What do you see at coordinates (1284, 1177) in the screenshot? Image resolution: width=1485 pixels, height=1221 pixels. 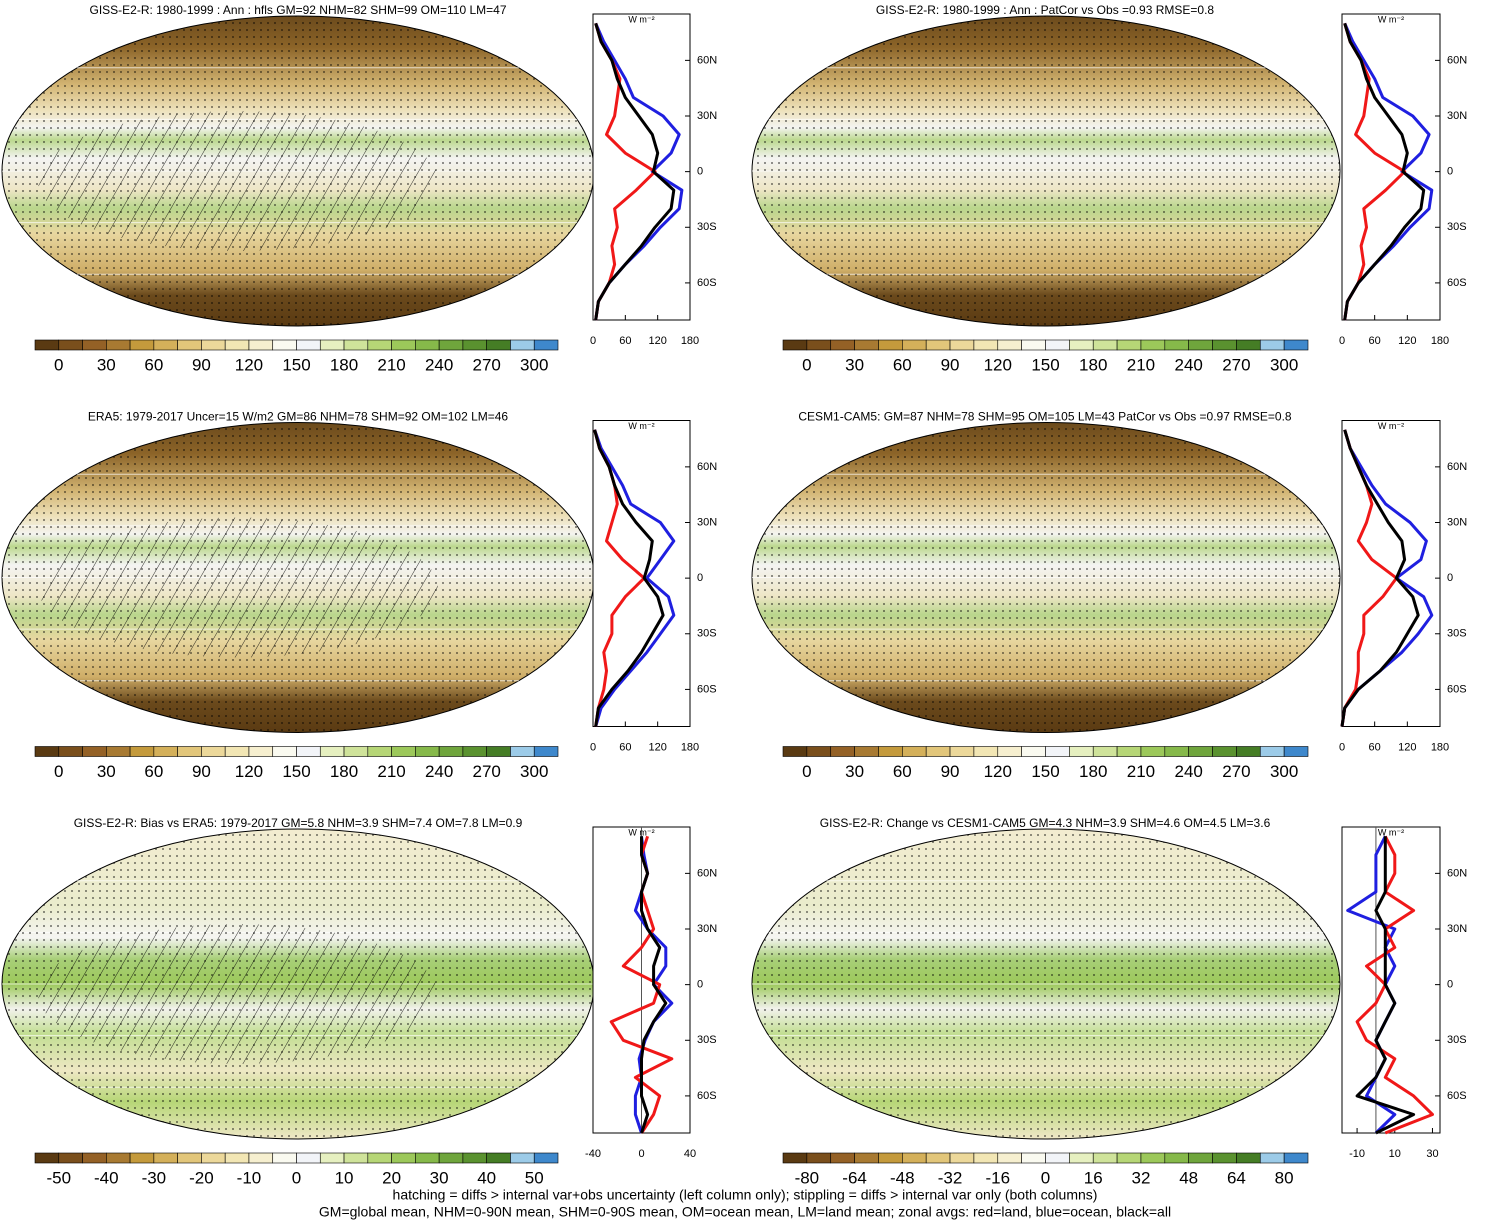 I see `colorbar-label: 80` at bounding box center [1284, 1177].